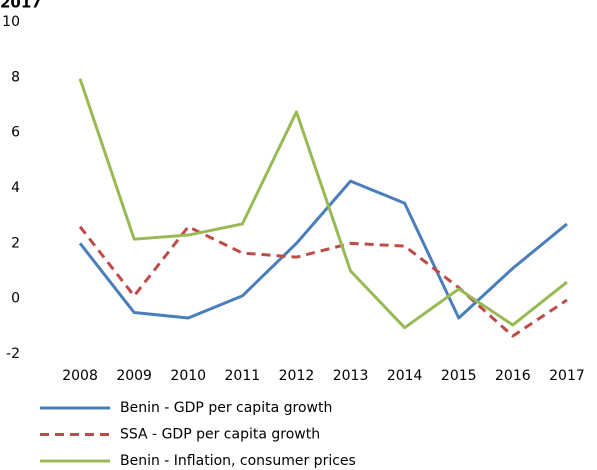 The width and height of the screenshot is (597, 470). I want to click on y-tick-label: 8, so click(15, 77).